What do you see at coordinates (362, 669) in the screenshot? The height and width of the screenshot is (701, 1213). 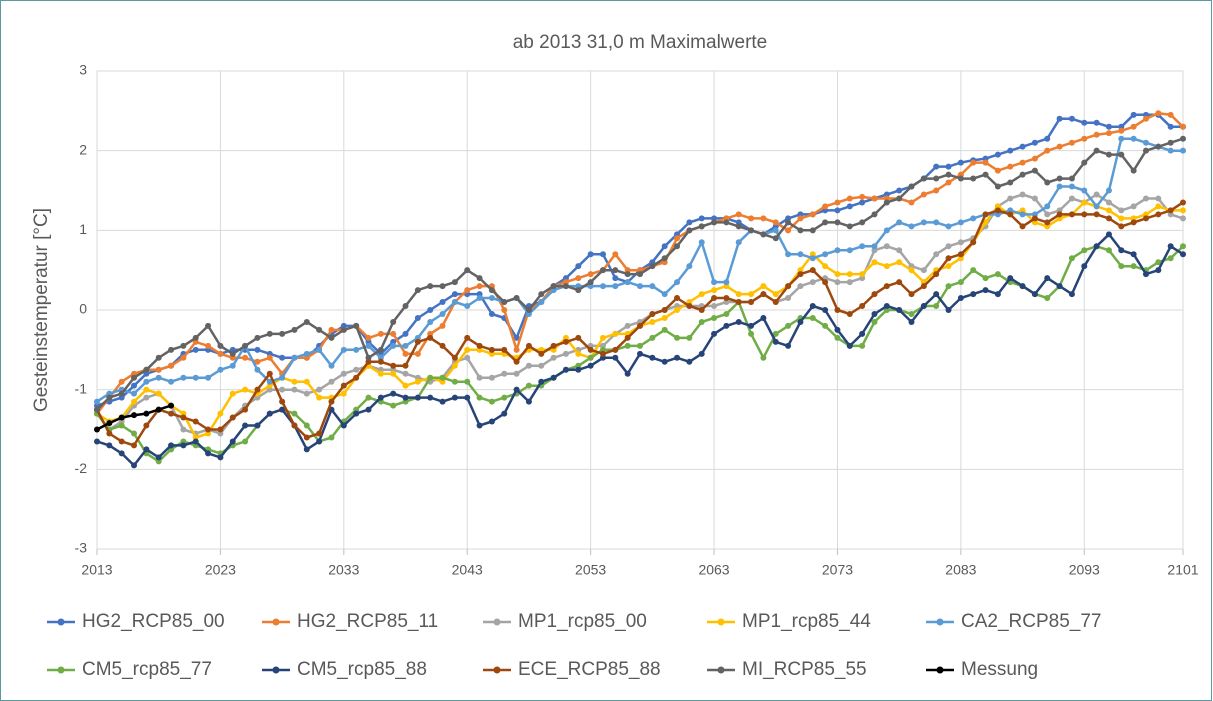 I see `legend-label: CM5_rcp85_88` at bounding box center [362, 669].